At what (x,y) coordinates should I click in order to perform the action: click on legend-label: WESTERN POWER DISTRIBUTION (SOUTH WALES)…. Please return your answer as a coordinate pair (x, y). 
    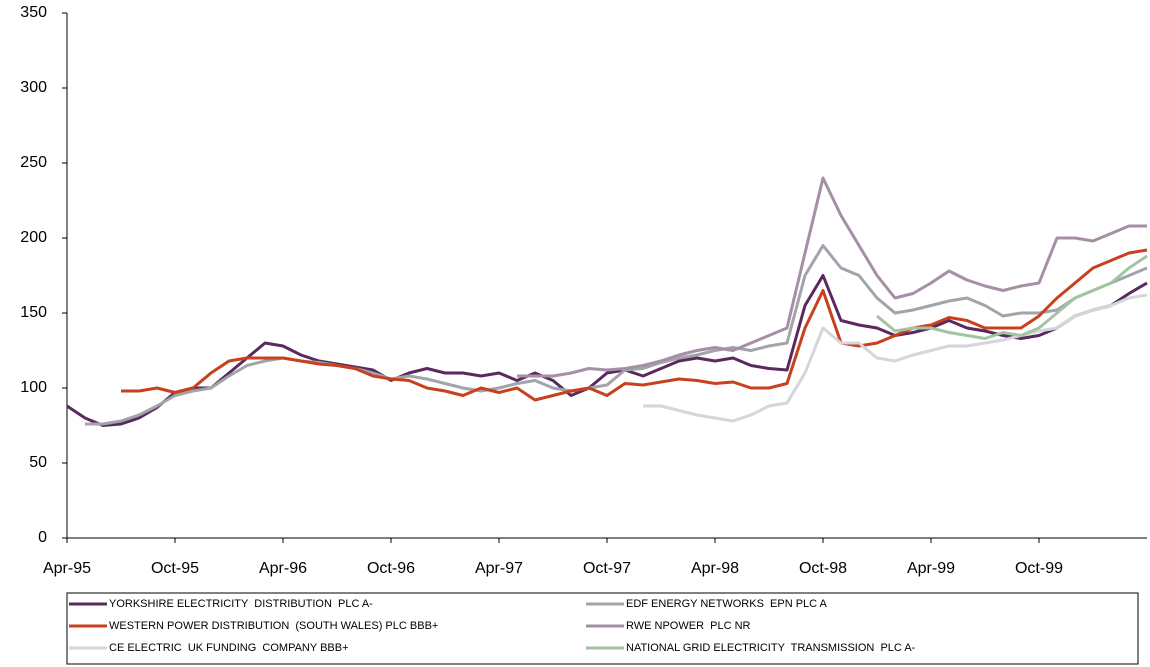
    Looking at the image, I should click on (273, 626).